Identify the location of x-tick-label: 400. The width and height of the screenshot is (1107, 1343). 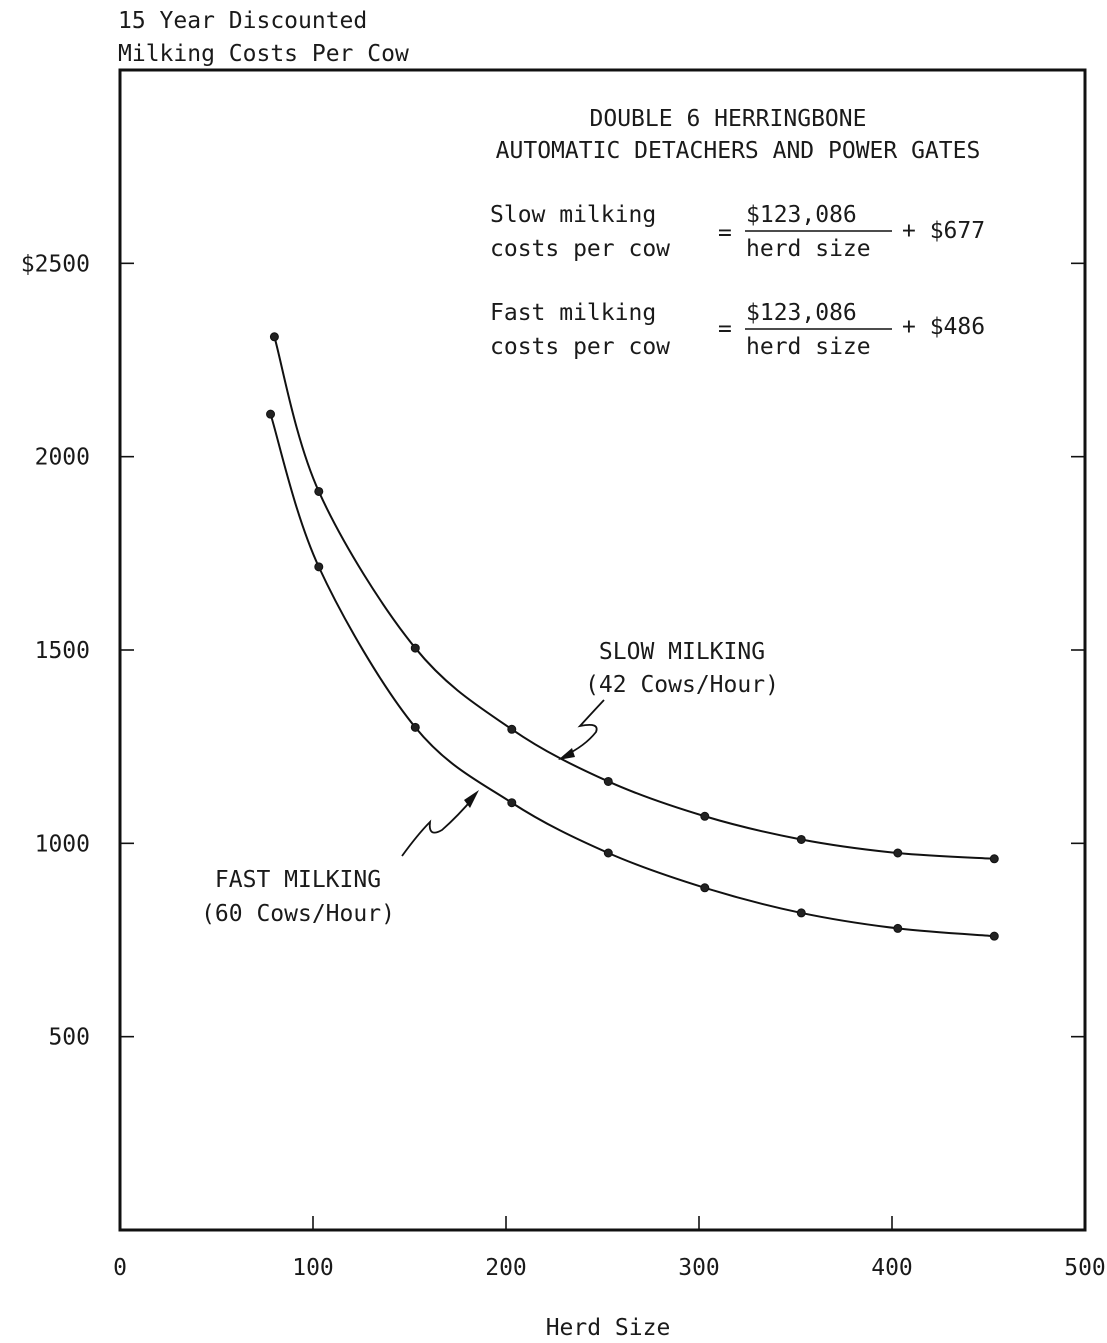
(892, 1268).